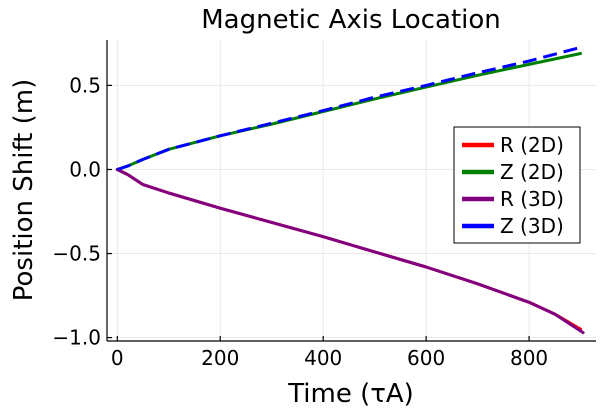 The width and height of the screenshot is (602, 410). I want to click on y-axis-label: Position Shift (m), so click(24, 190).